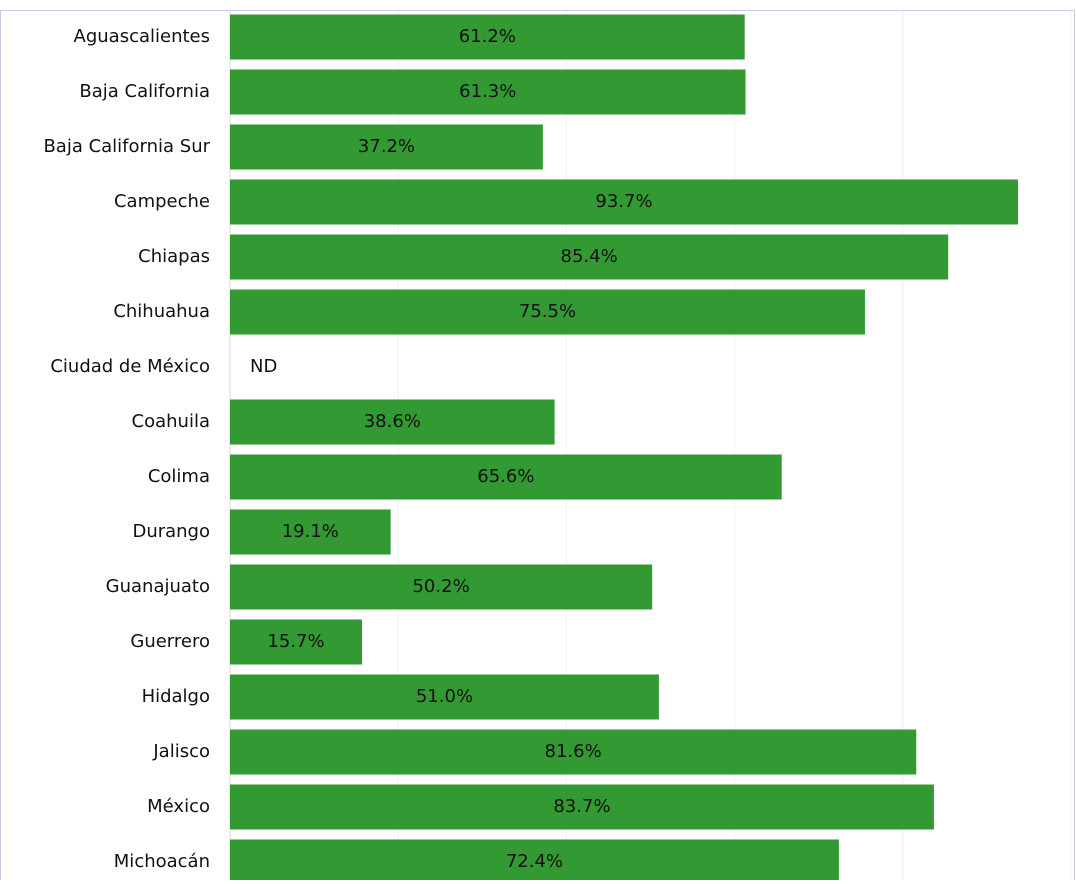 This screenshot has width=1076, height=884. I want to click on value-label: 75.5%, so click(547, 311).